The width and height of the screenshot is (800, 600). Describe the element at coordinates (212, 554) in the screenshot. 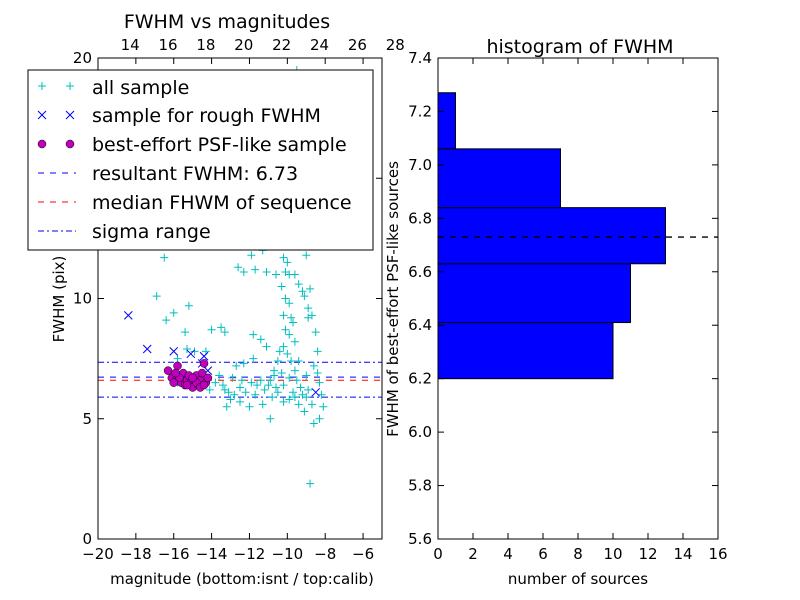

I see `scatter-xtick-label: −14` at that location.